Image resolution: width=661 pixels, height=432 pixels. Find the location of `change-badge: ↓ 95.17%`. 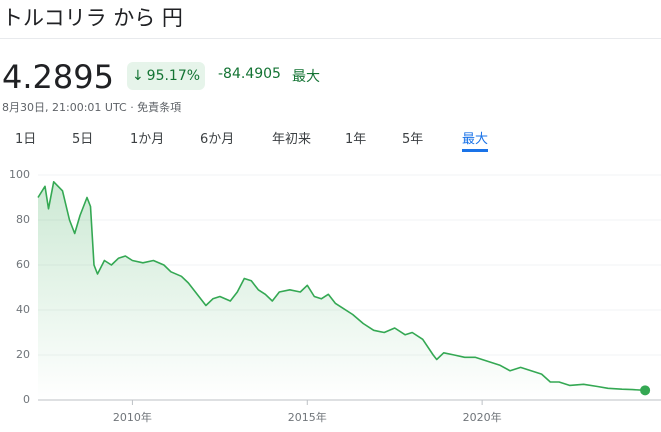

change-badge: ↓ 95.17% is located at coordinates (166, 76).